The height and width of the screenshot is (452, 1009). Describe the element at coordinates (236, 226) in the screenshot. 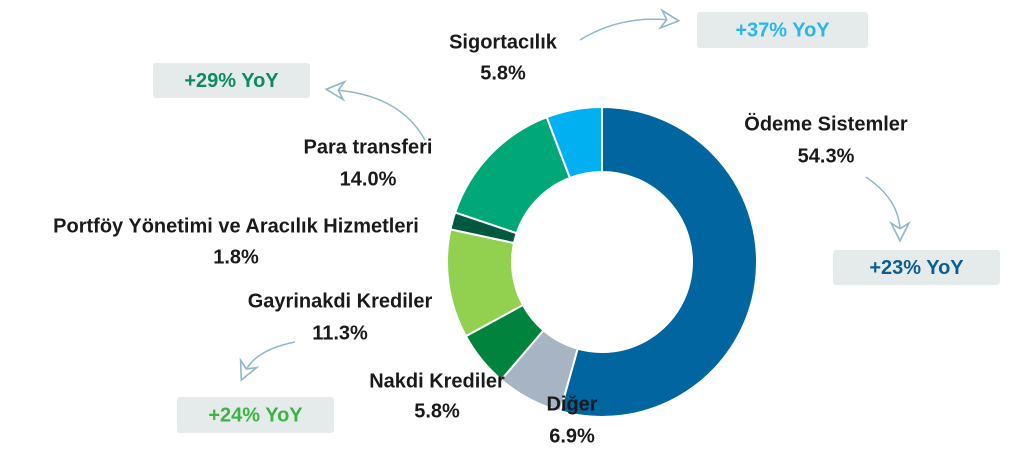

I see `category-label: Portföy Yönetimi ve Aracılık Hizmetleri` at that location.